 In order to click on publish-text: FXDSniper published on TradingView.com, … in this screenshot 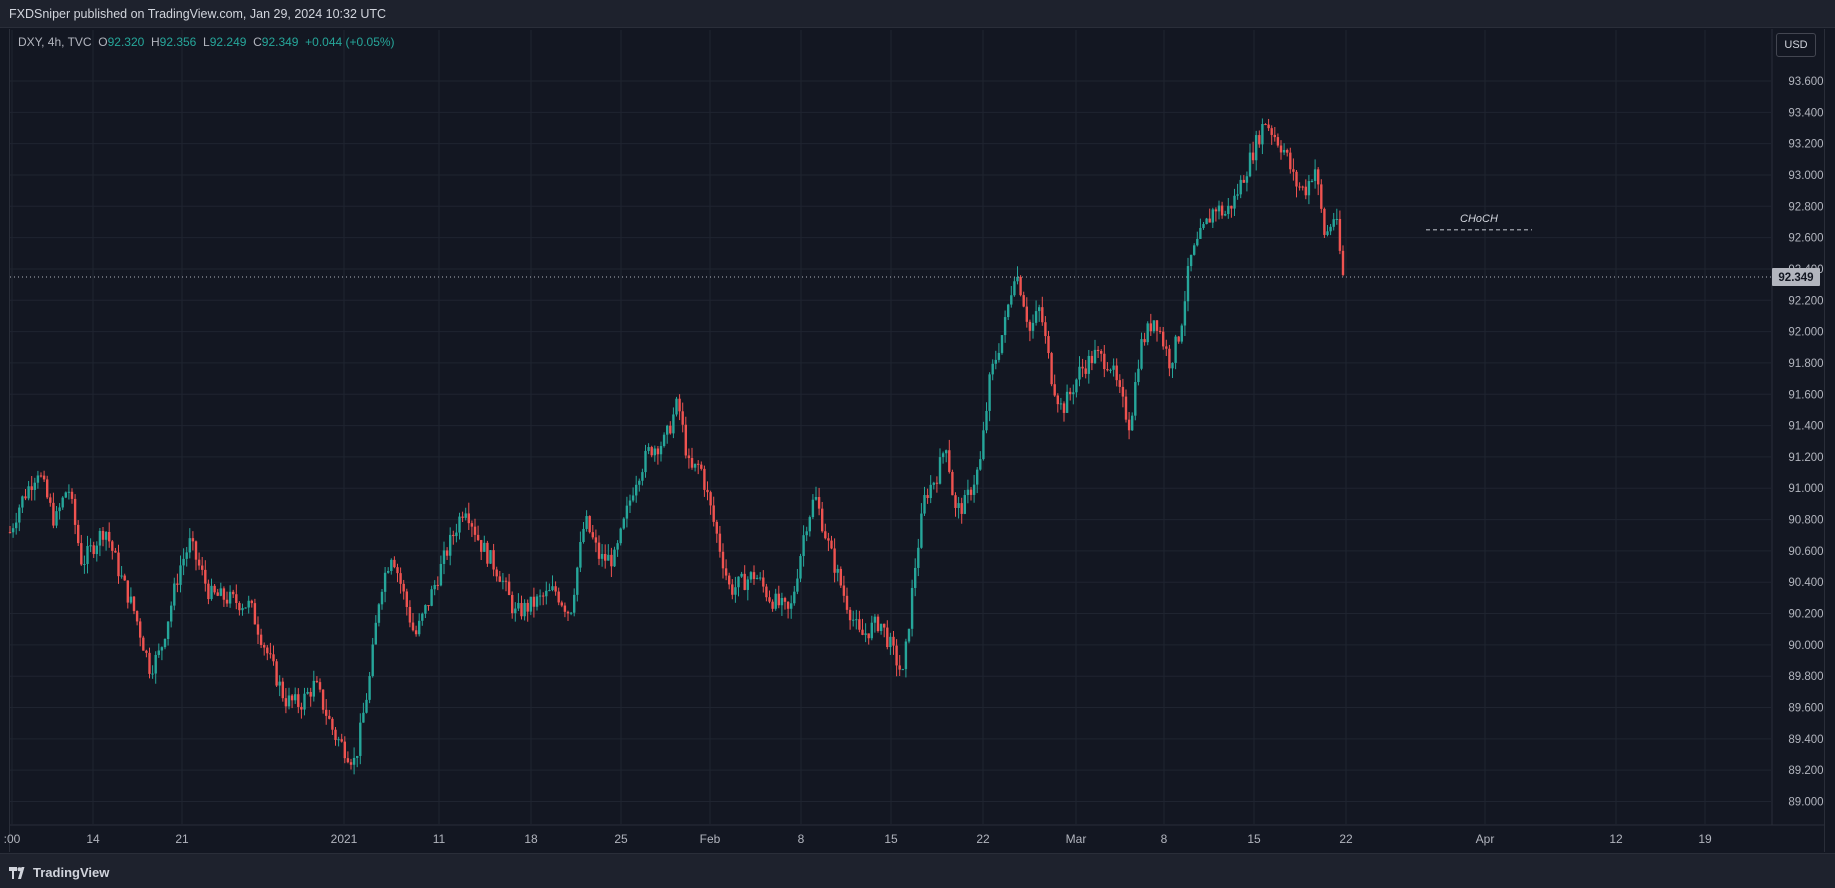, I will do `click(198, 14)`.